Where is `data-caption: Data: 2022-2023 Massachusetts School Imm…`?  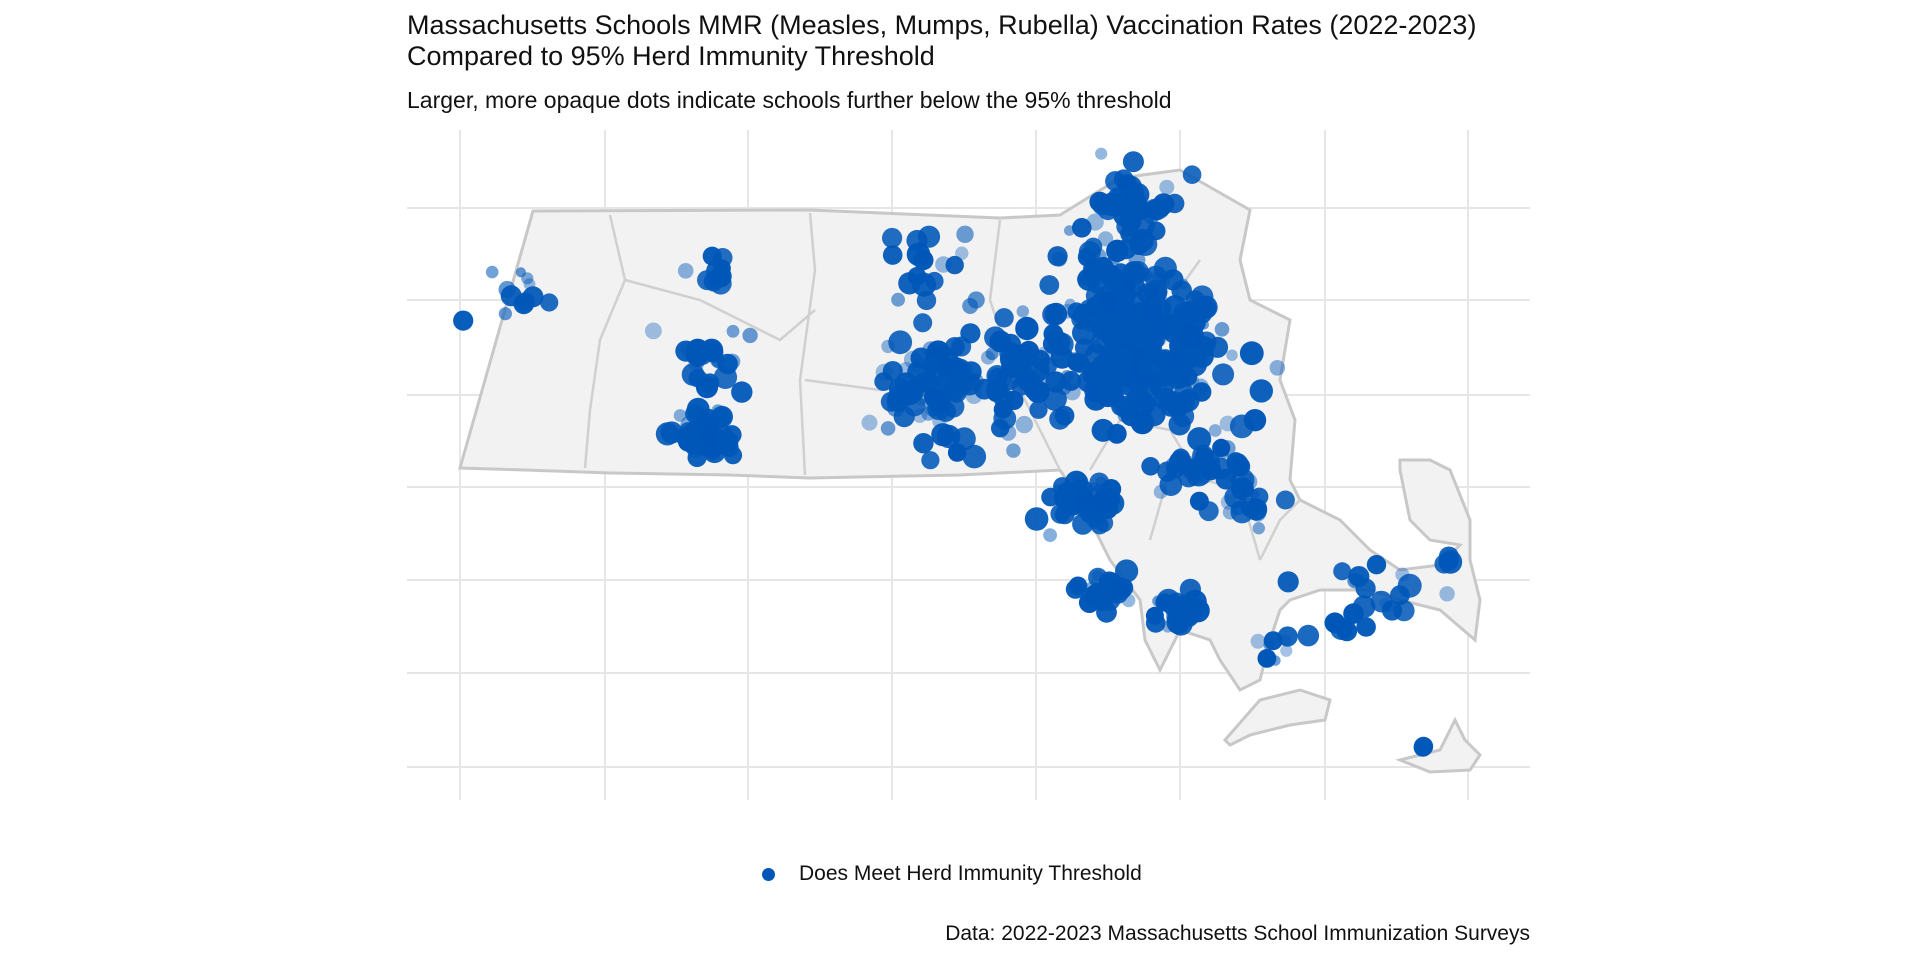
data-caption: Data: 2022-2023 Massachusetts School Imm… is located at coordinates (1237, 933).